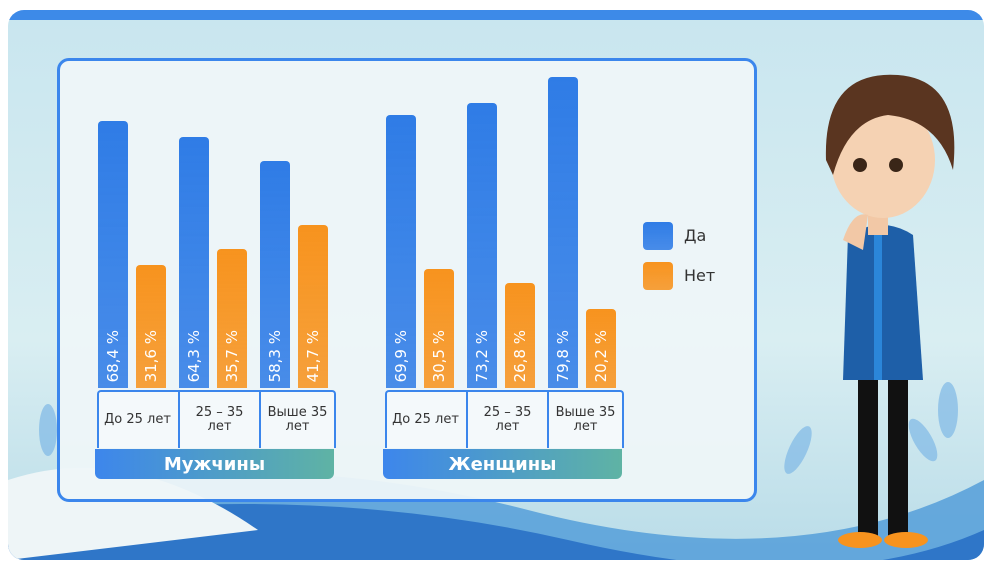 Image resolution: width=992 pixels, height=566 pixels. I want to click on bar: 64,3 %, so click(194, 262).